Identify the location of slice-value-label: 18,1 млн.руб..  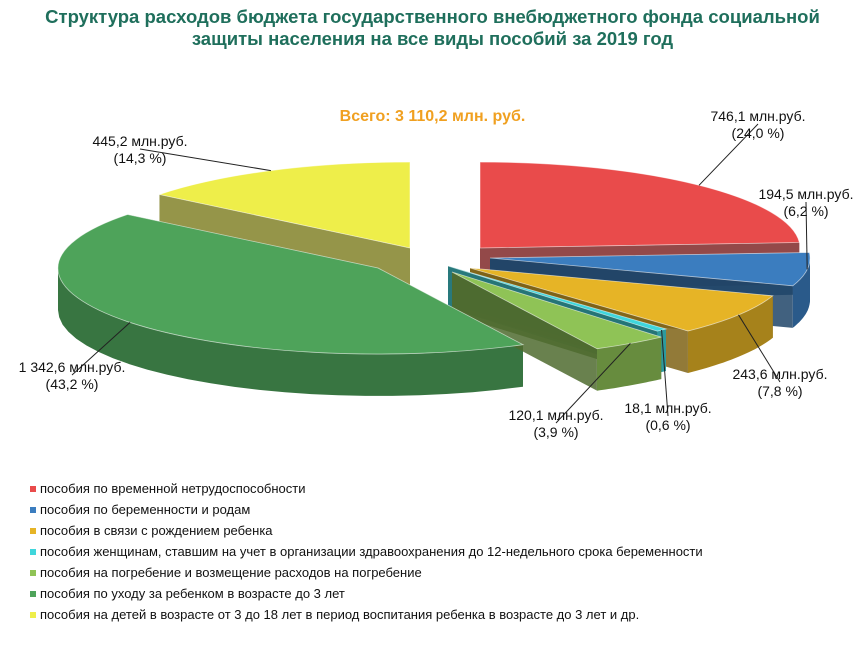
(668, 408).